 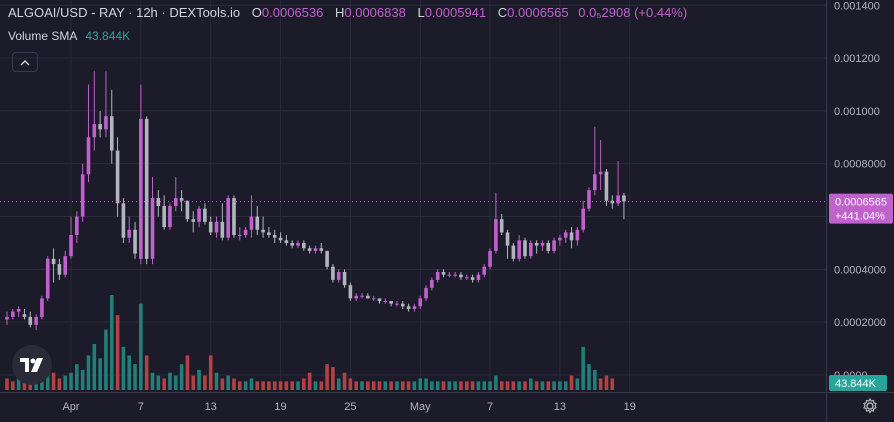 I want to click on current-price-label: 0.0006565, so click(x=861, y=203).